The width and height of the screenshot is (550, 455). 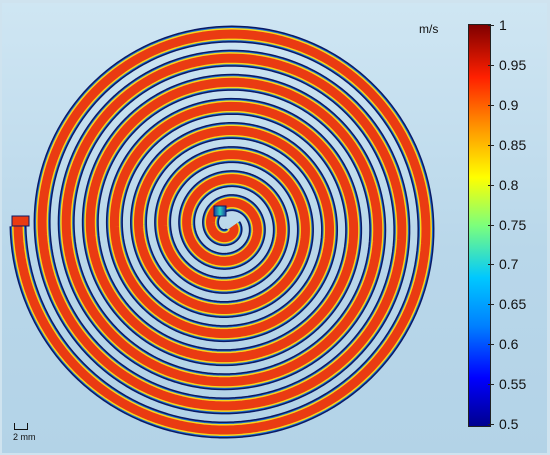 I want to click on colorbar-tick-label: 0.7, so click(x=509, y=264).